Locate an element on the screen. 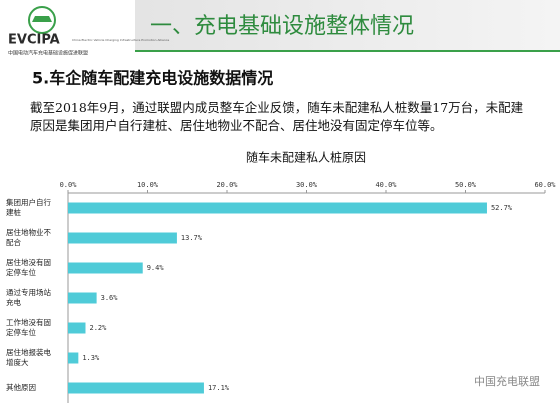  chart-title: 随车未配建私人桩原因 is located at coordinates (306, 157).